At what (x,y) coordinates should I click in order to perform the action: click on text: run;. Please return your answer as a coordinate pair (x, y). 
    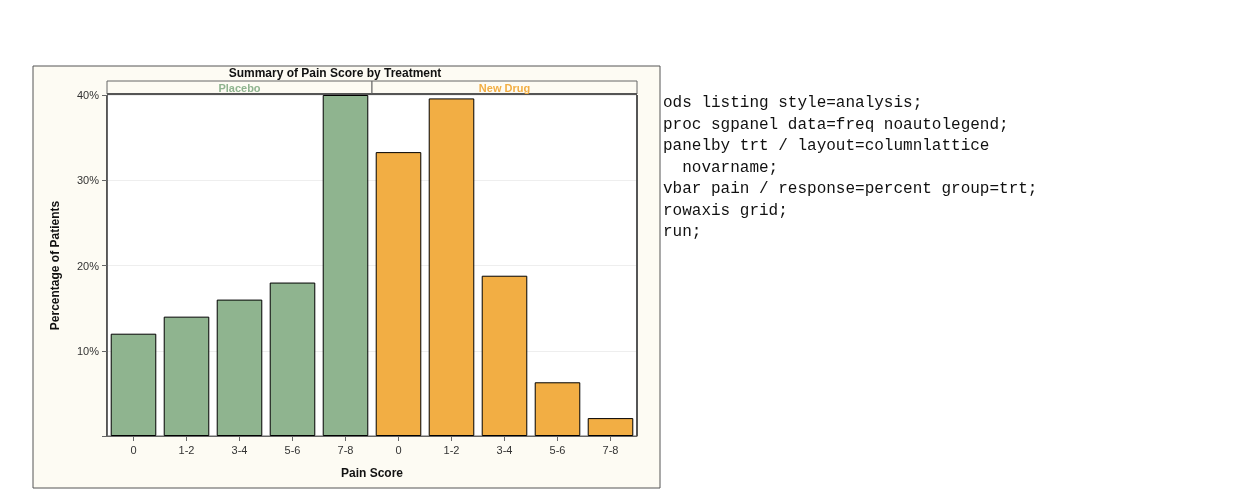
    Looking at the image, I should click on (682, 232).